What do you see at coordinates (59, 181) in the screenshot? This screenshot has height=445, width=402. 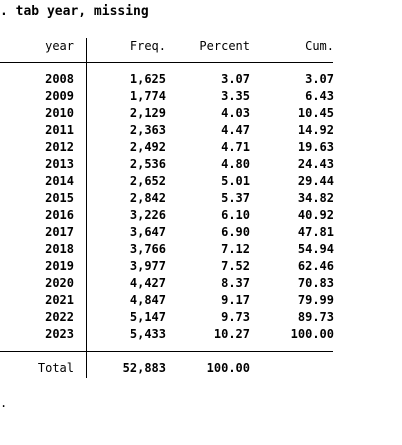 I see `cell-year: 2014` at bounding box center [59, 181].